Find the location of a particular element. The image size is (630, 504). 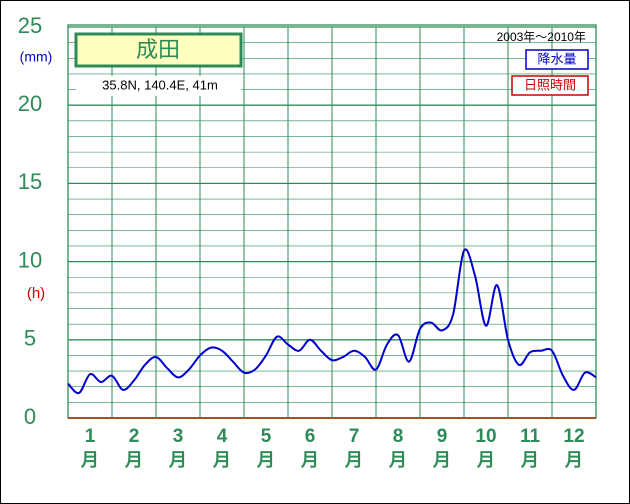

x-tick-label: 6 is located at coordinates (310, 436).